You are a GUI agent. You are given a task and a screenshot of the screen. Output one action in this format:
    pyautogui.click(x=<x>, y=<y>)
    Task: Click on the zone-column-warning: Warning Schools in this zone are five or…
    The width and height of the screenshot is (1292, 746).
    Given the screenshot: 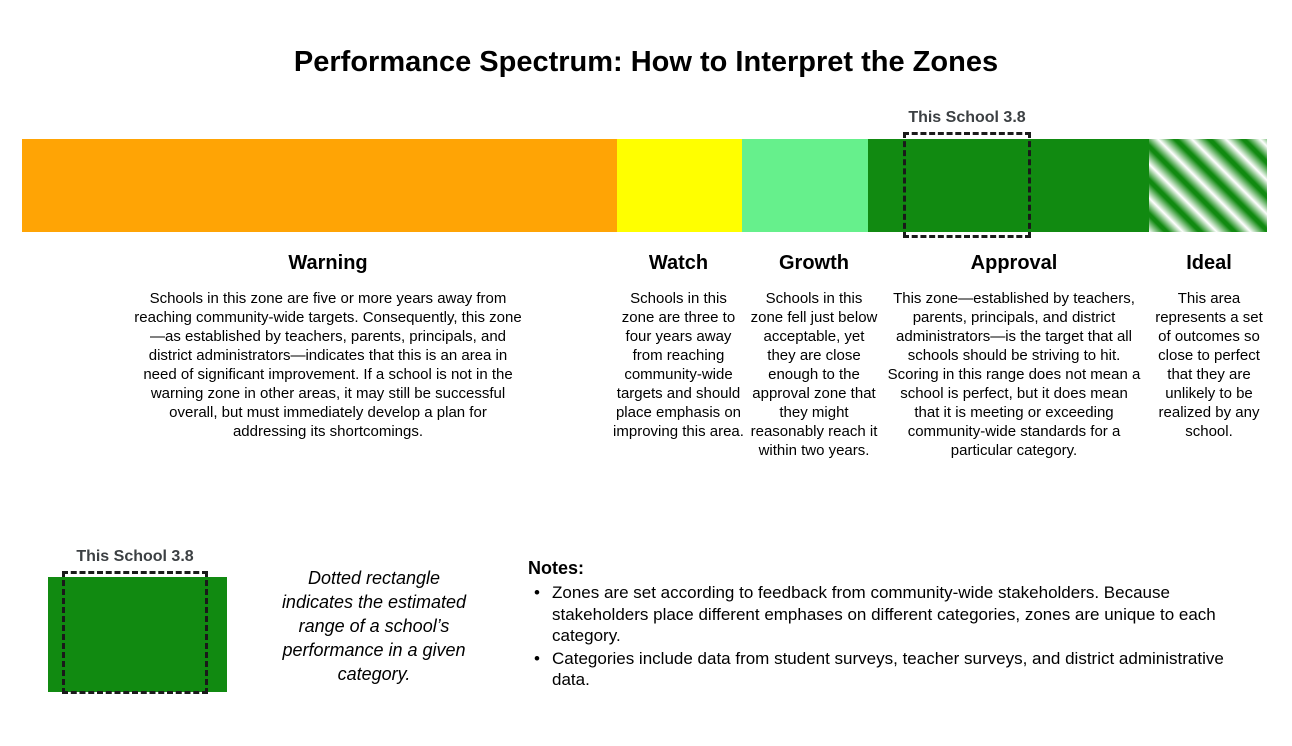 What is the action you would take?
    pyautogui.click(x=328, y=346)
    